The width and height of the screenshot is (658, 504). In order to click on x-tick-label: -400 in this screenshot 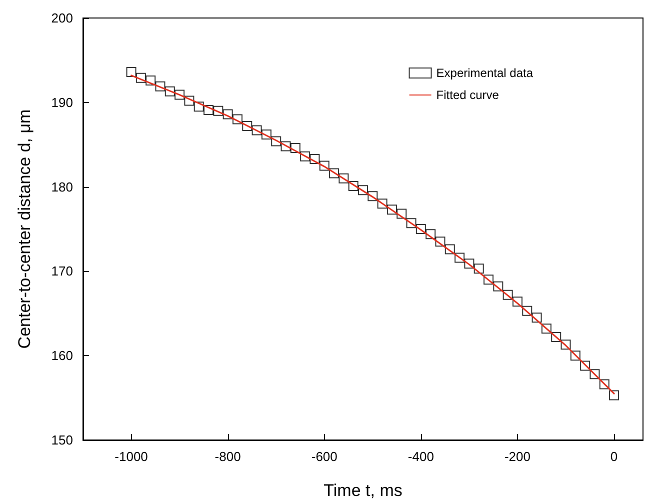, I will do `click(421, 456)`.